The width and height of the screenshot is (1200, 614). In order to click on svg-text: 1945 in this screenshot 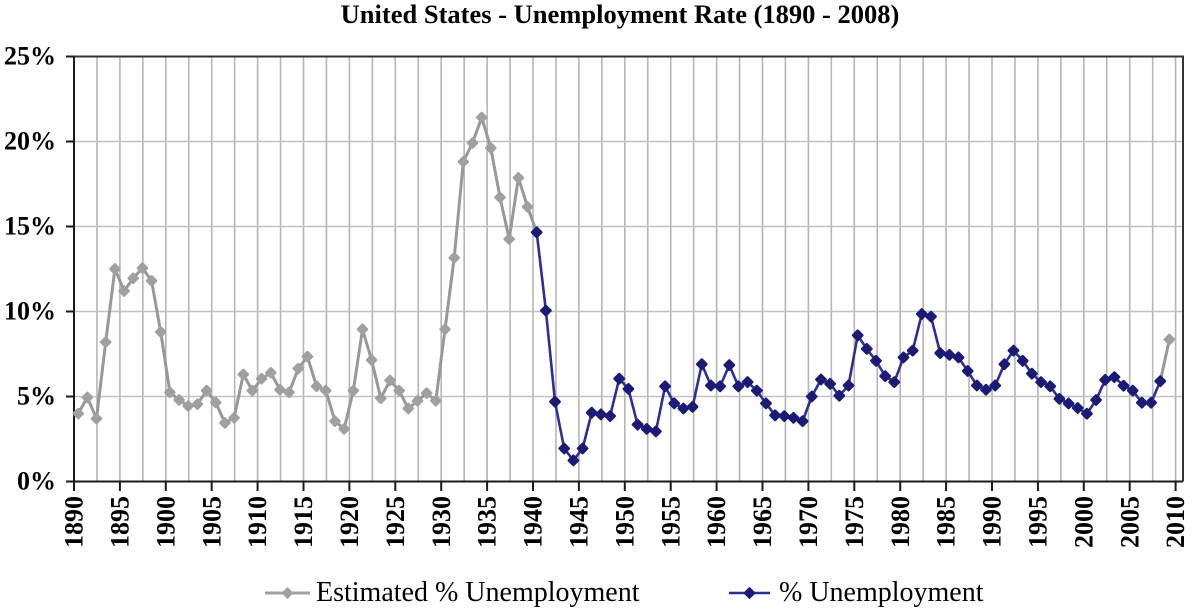, I will do `click(579, 522)`.